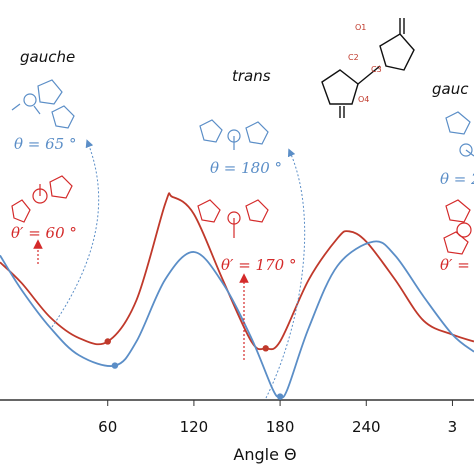 Image resolution: width=474 pixels, height=474 pixels. I want to click on x-ticks: 60 120 180 240 3, so click(277, 418).